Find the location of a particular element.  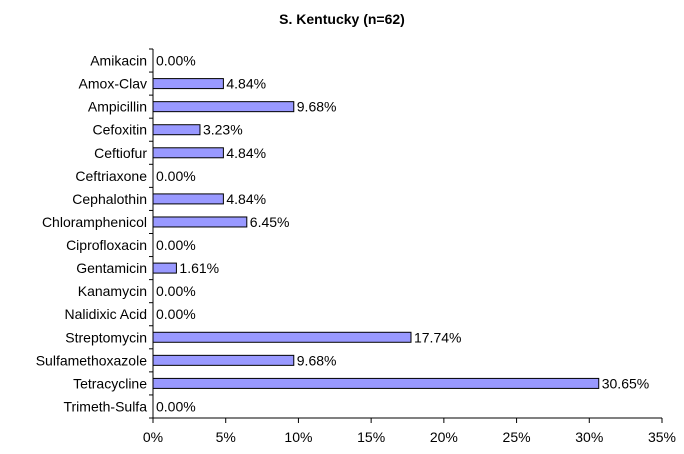

category-label: Chloramphenicol is located at coordinates (94, 222).